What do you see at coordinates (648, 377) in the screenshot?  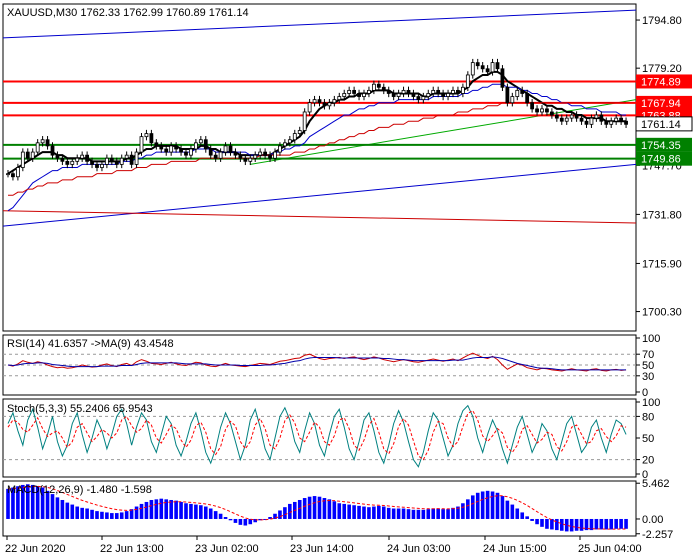 I see `osc-tick-label: 30` at bounding box center [648, 377].